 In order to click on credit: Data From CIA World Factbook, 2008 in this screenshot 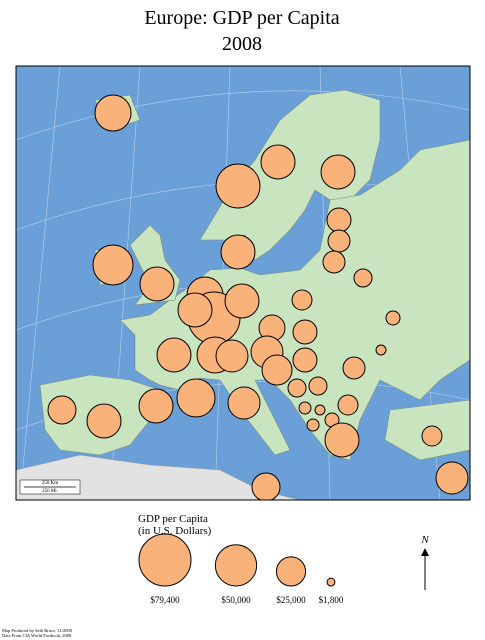, I will do `click(37, 636)`.